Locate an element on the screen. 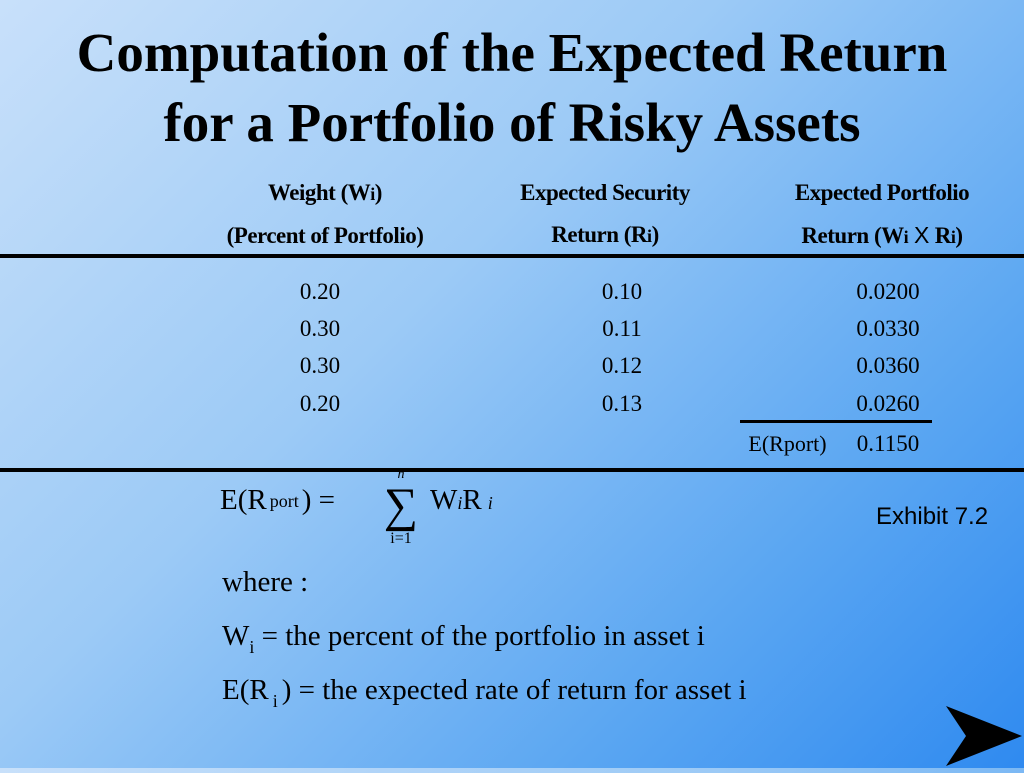 The width and height of the screenshot is (1024, 773). header-security-return: Expected Security Return (Ri) is located at coordinates (605, 213).